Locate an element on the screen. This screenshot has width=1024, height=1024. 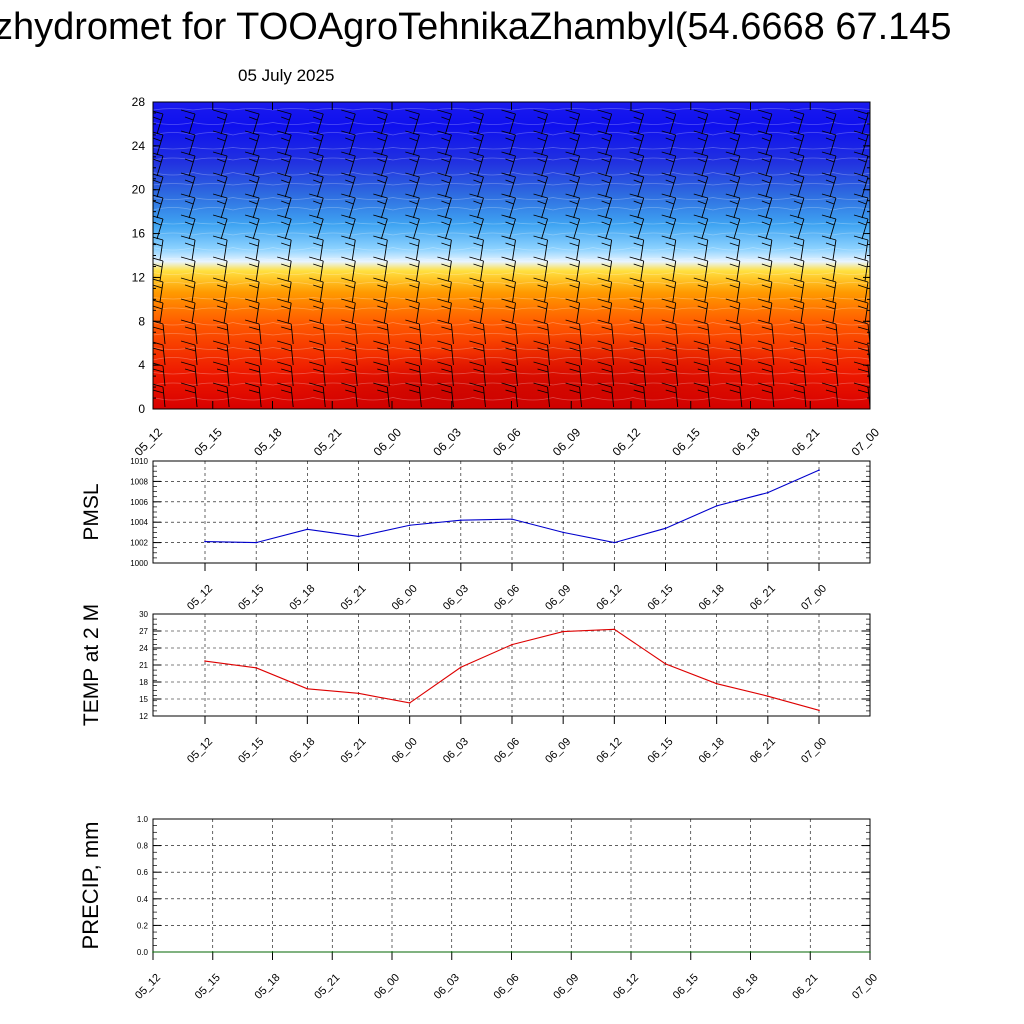
panel-frame is located at coordinates (511, 512).